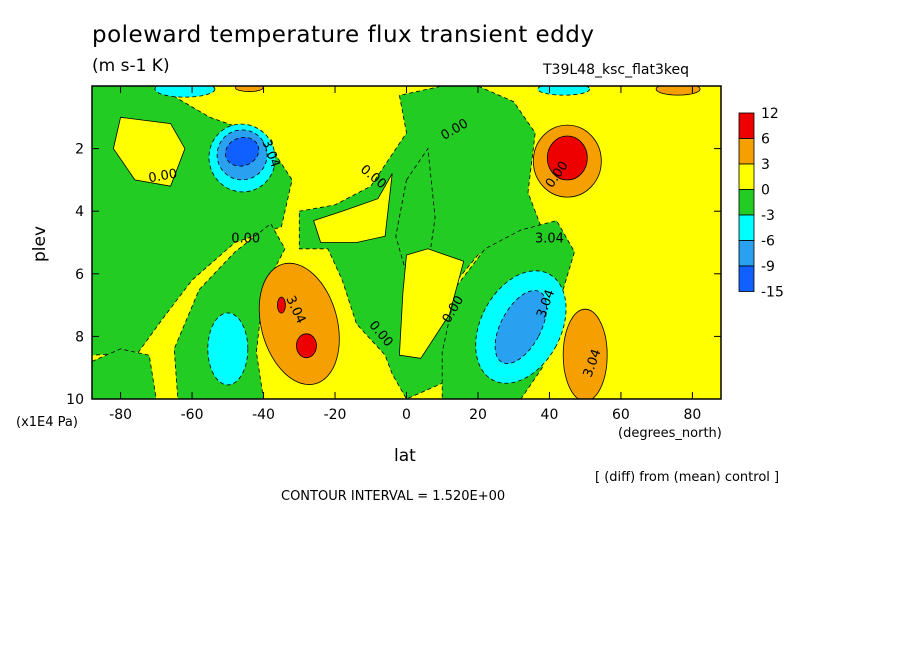 The width and height of the screenshot is (904, 654). I want to click on colorbar-label: 3, so click(765, 165).